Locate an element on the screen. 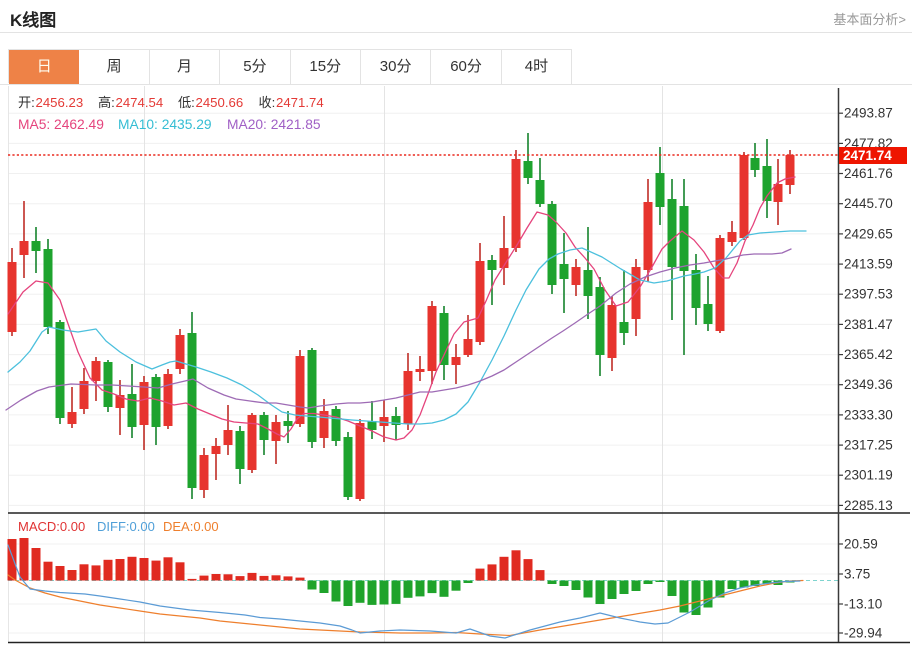 Image resolution: width=912 pixels, height=646 pixels. svg-text: 2365.42 is located at coordinates (868, 354).